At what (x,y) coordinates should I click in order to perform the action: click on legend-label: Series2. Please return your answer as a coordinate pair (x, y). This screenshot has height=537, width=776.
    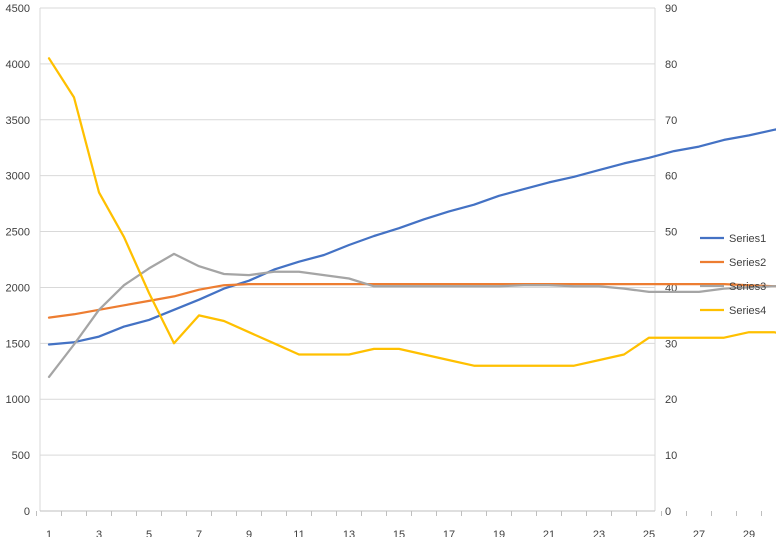
    Looking at the image, I should click on (747, 263).